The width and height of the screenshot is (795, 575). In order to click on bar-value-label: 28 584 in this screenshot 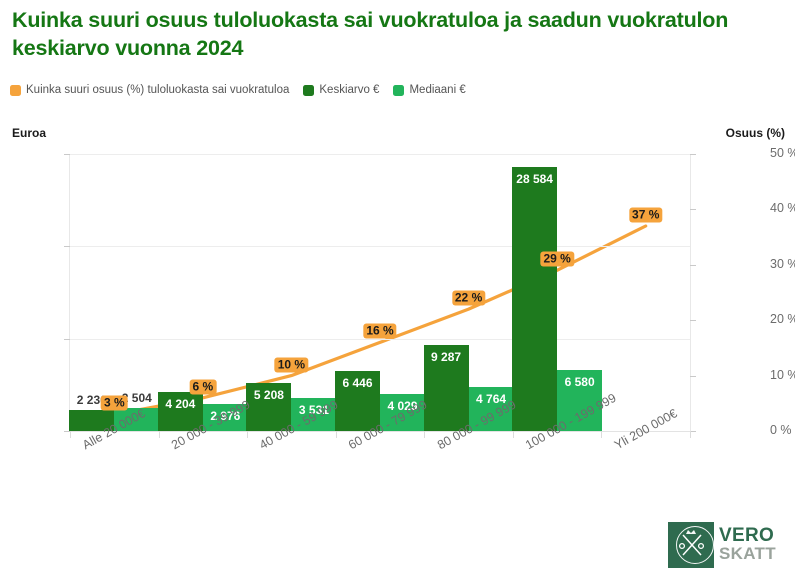, I will do `click(534, 179)`.